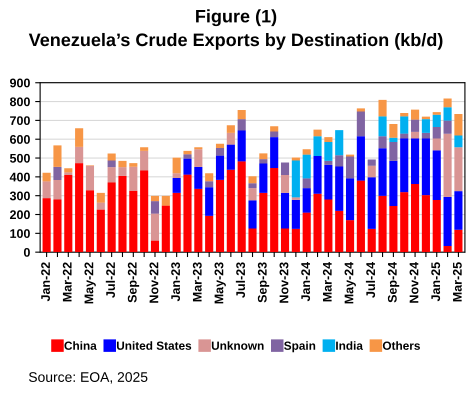  Describe the element at coordinates (45, 282) in the screenshot. I see `x-tick-label: Jan-22` at that location.